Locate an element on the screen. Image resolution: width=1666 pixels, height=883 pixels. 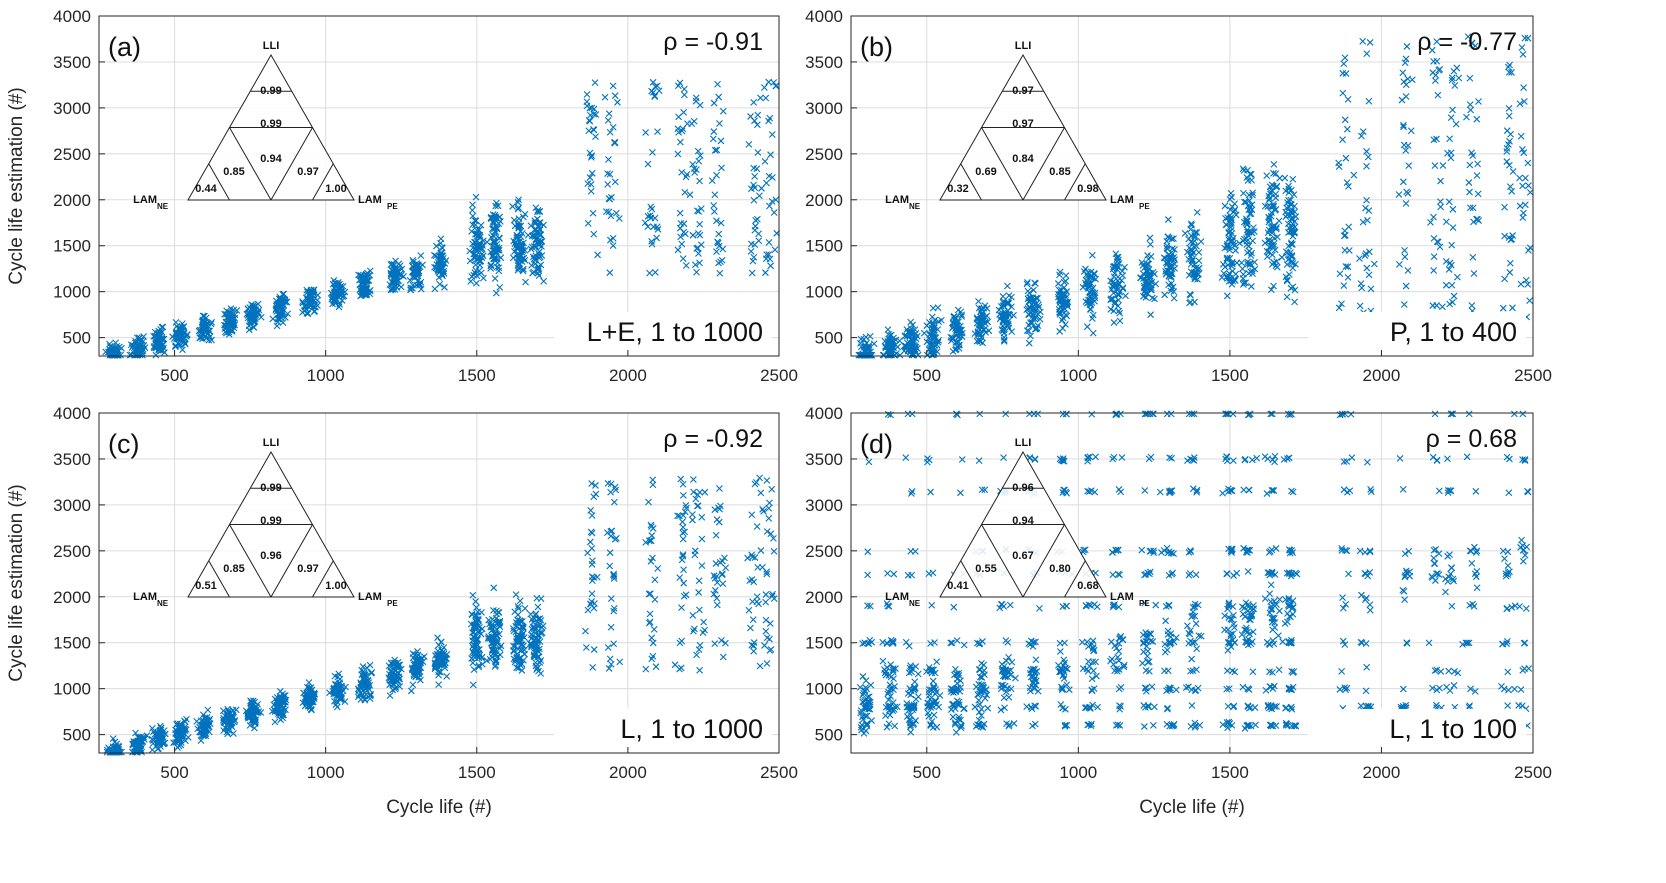
corner-label: L+E, 1 to 1000 is located at coordinates (675, 332).